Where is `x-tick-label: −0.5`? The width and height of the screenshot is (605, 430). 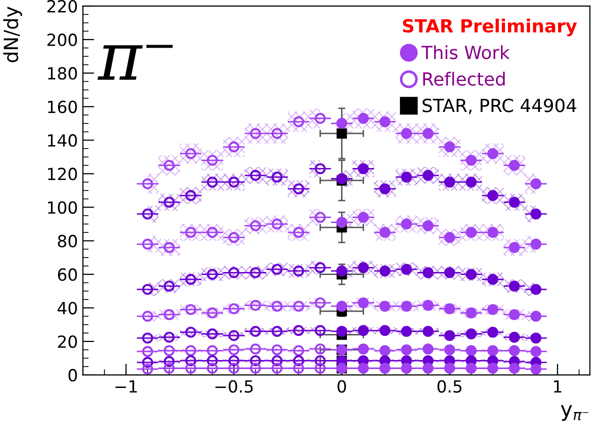 x-tick-label: −0.5 is located at coordinates (234, 386).